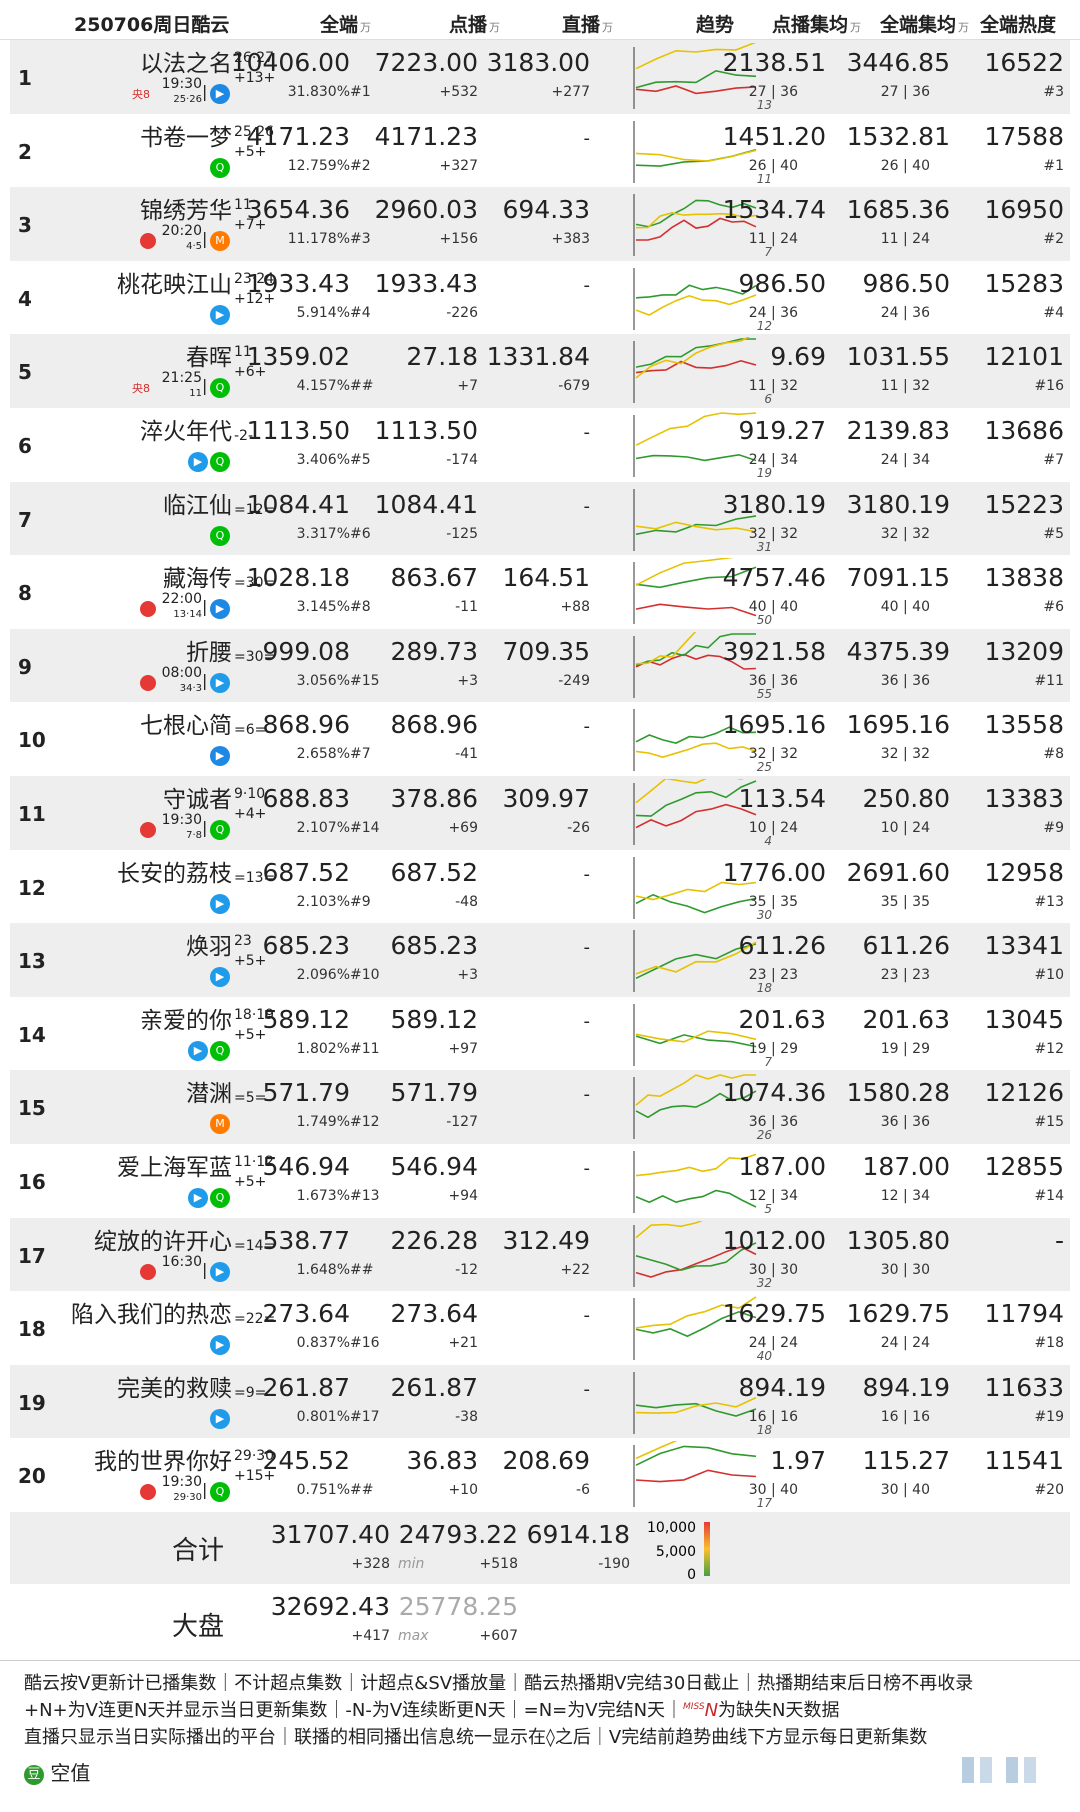 Image resolution: width=1080 pixels, height=1812 pixels. I want to click on all-share: 3.317%, so click(323, 533).